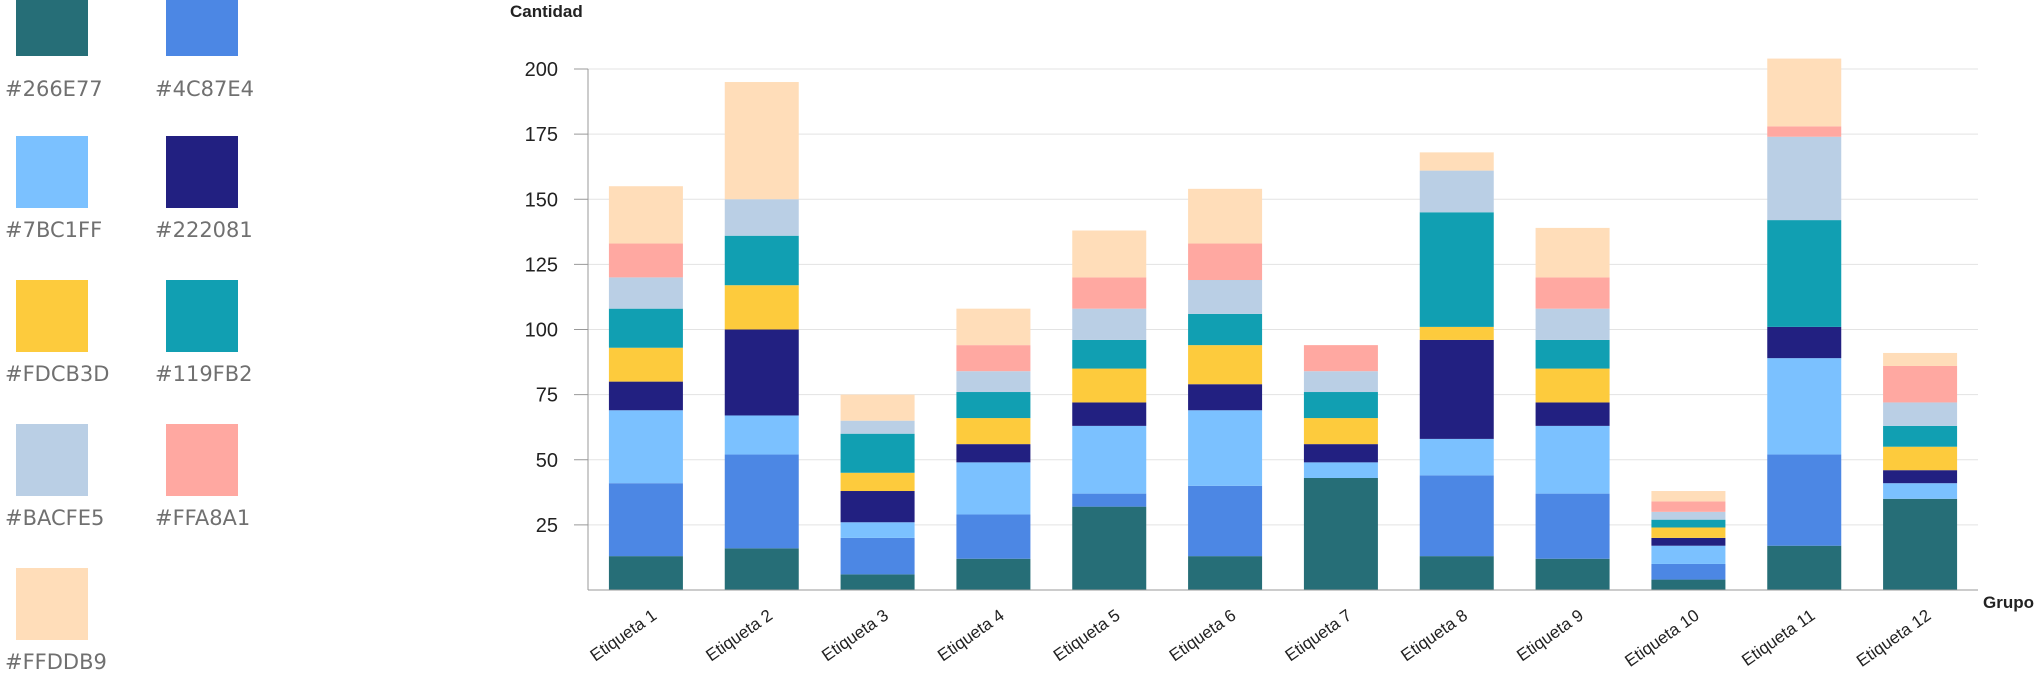 The height and width of the screenshot is (686, 2036). Describe the element at coordinates (204, 89) in the screenshot. I see `swatch-2-label: #4C87E4` at that location.